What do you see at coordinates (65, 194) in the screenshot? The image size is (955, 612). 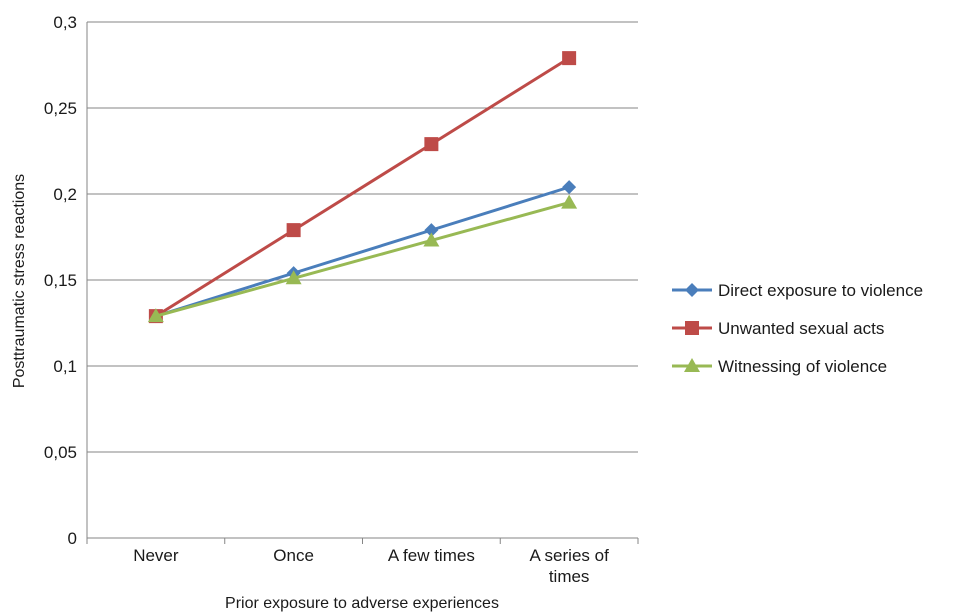 I see `y-tick-label: 0,2` at bounding box center [65, 194].